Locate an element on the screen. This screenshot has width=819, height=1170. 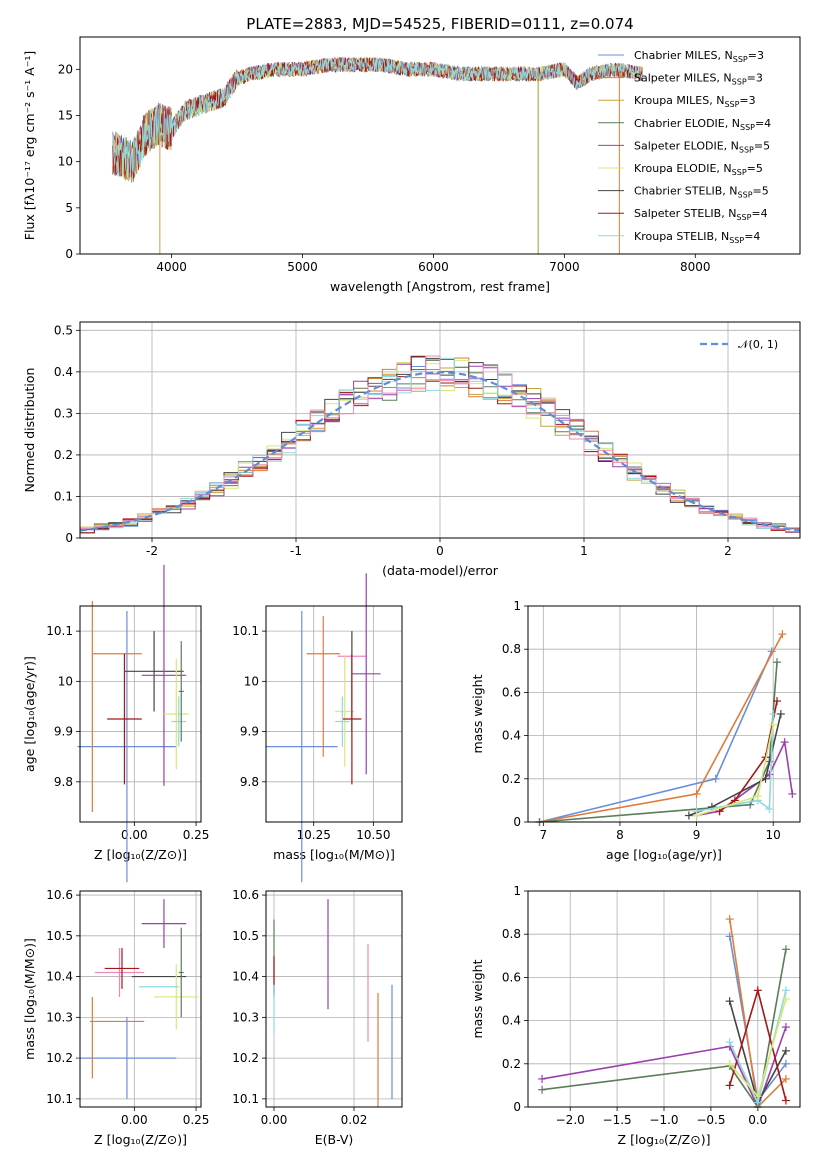
x-tick-label: 4000 is located at coordinates (171, 267).